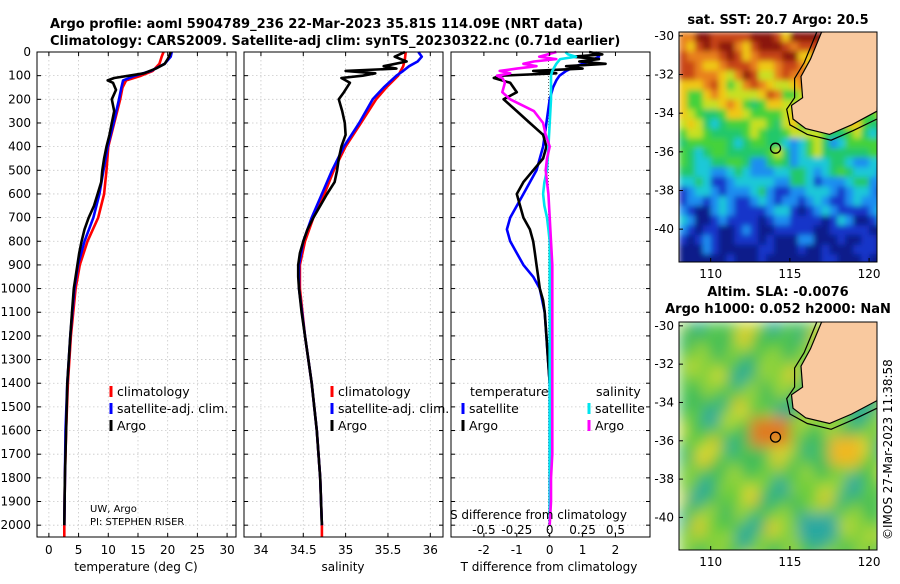 The image size is (900, 584). I want to click on depth-tick-label: 1400, so click(15, 383).